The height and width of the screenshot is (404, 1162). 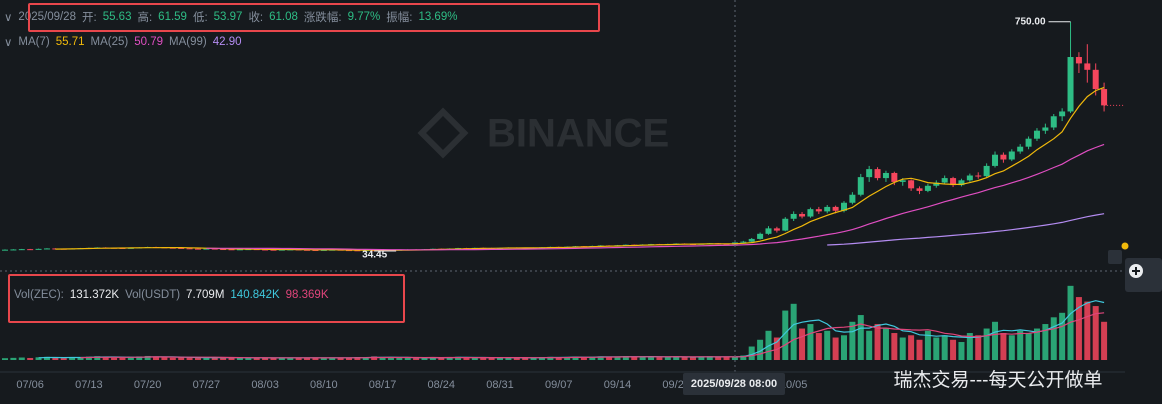 What do you see at coordinates (399, 18) in the screenshot?
I see `label: 振幅:` at bounding box center [399, 18].